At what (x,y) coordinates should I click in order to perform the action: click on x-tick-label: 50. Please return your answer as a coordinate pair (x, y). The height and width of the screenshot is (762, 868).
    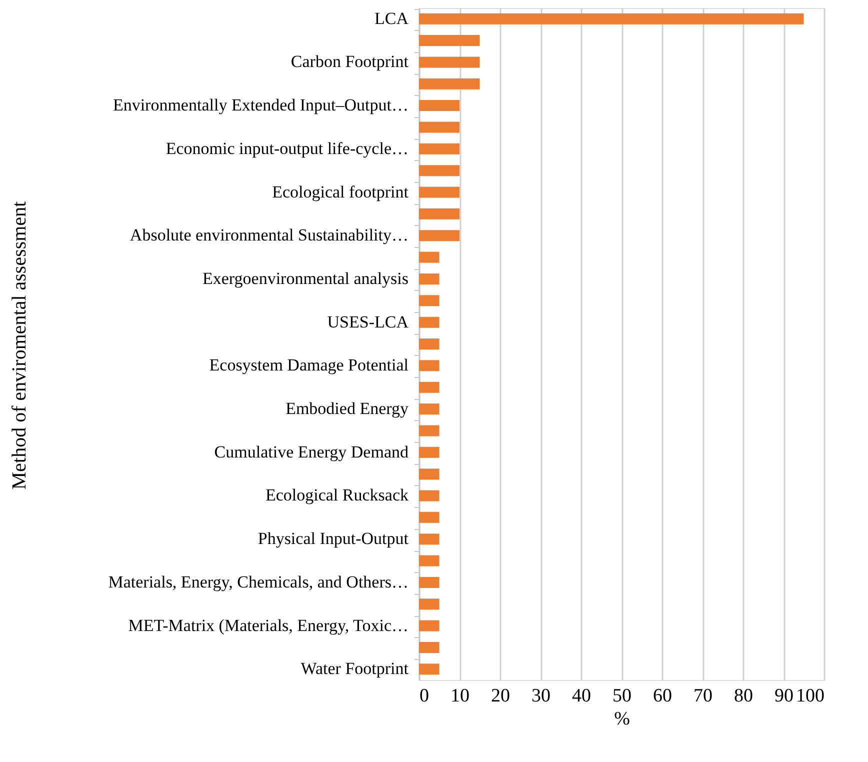
    Looking at the image, I should click on (622, 696).